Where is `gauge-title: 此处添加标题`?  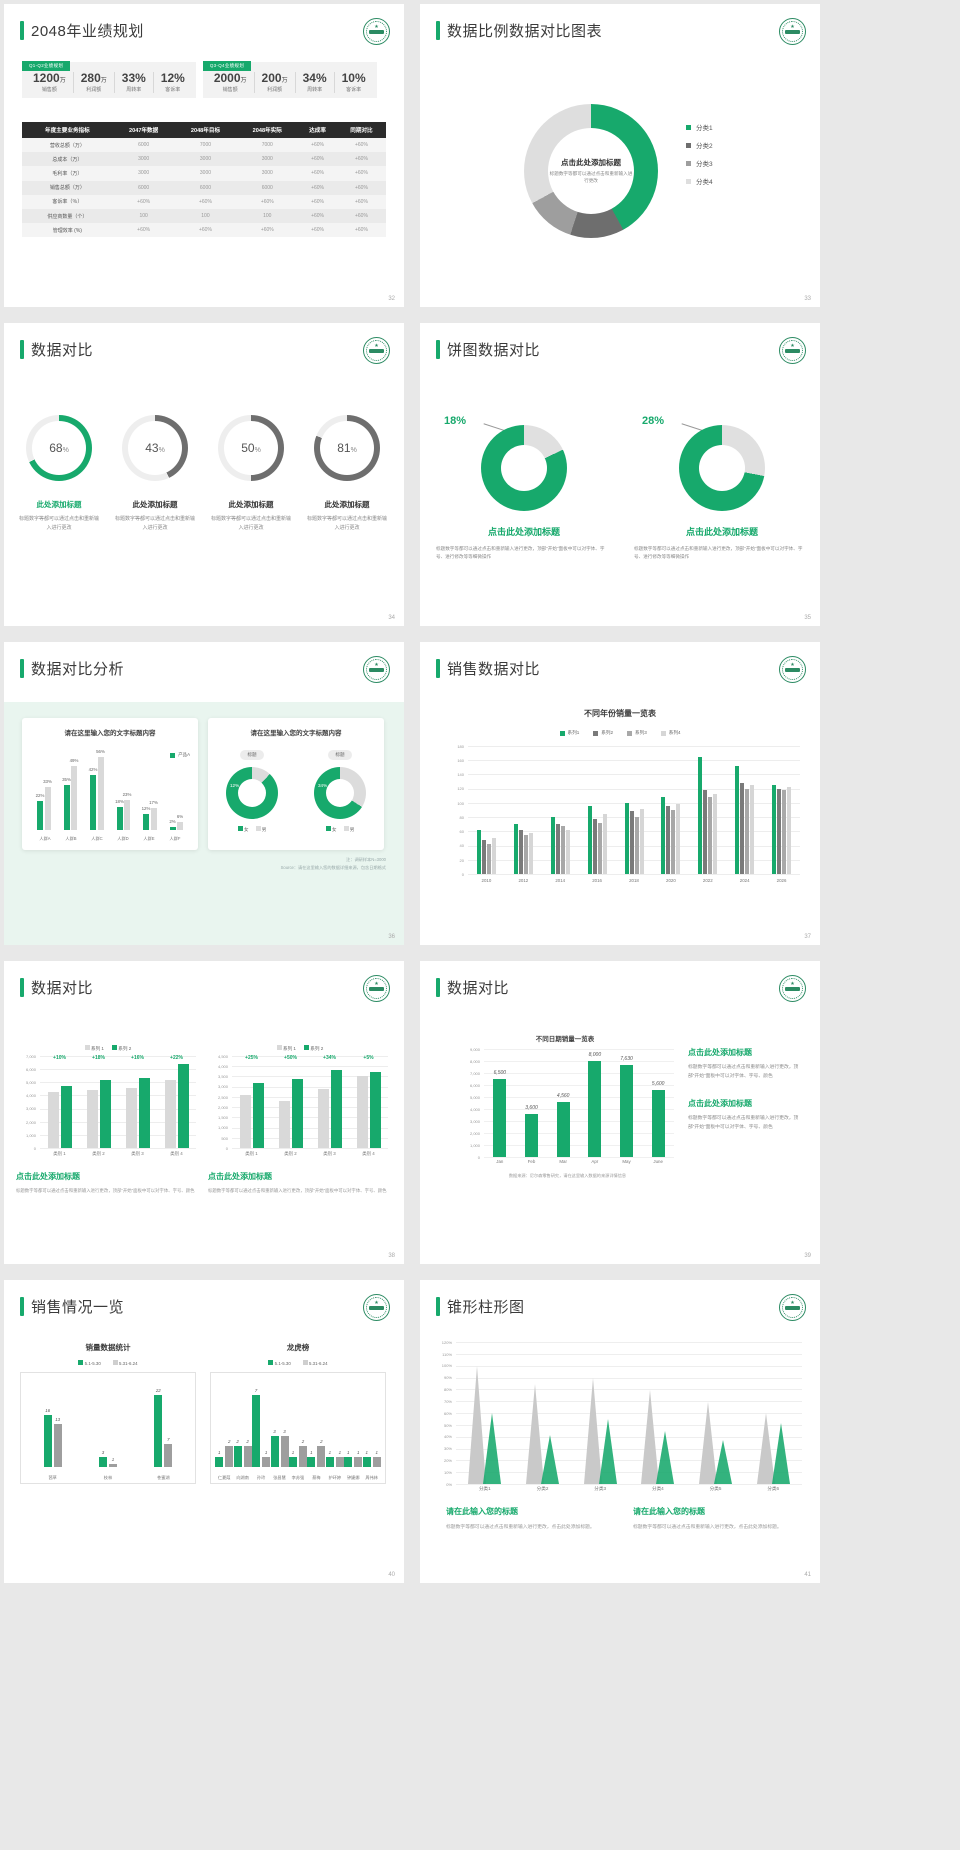 gauge-title: 此处添加标题 is located at coordinates (59, 504).